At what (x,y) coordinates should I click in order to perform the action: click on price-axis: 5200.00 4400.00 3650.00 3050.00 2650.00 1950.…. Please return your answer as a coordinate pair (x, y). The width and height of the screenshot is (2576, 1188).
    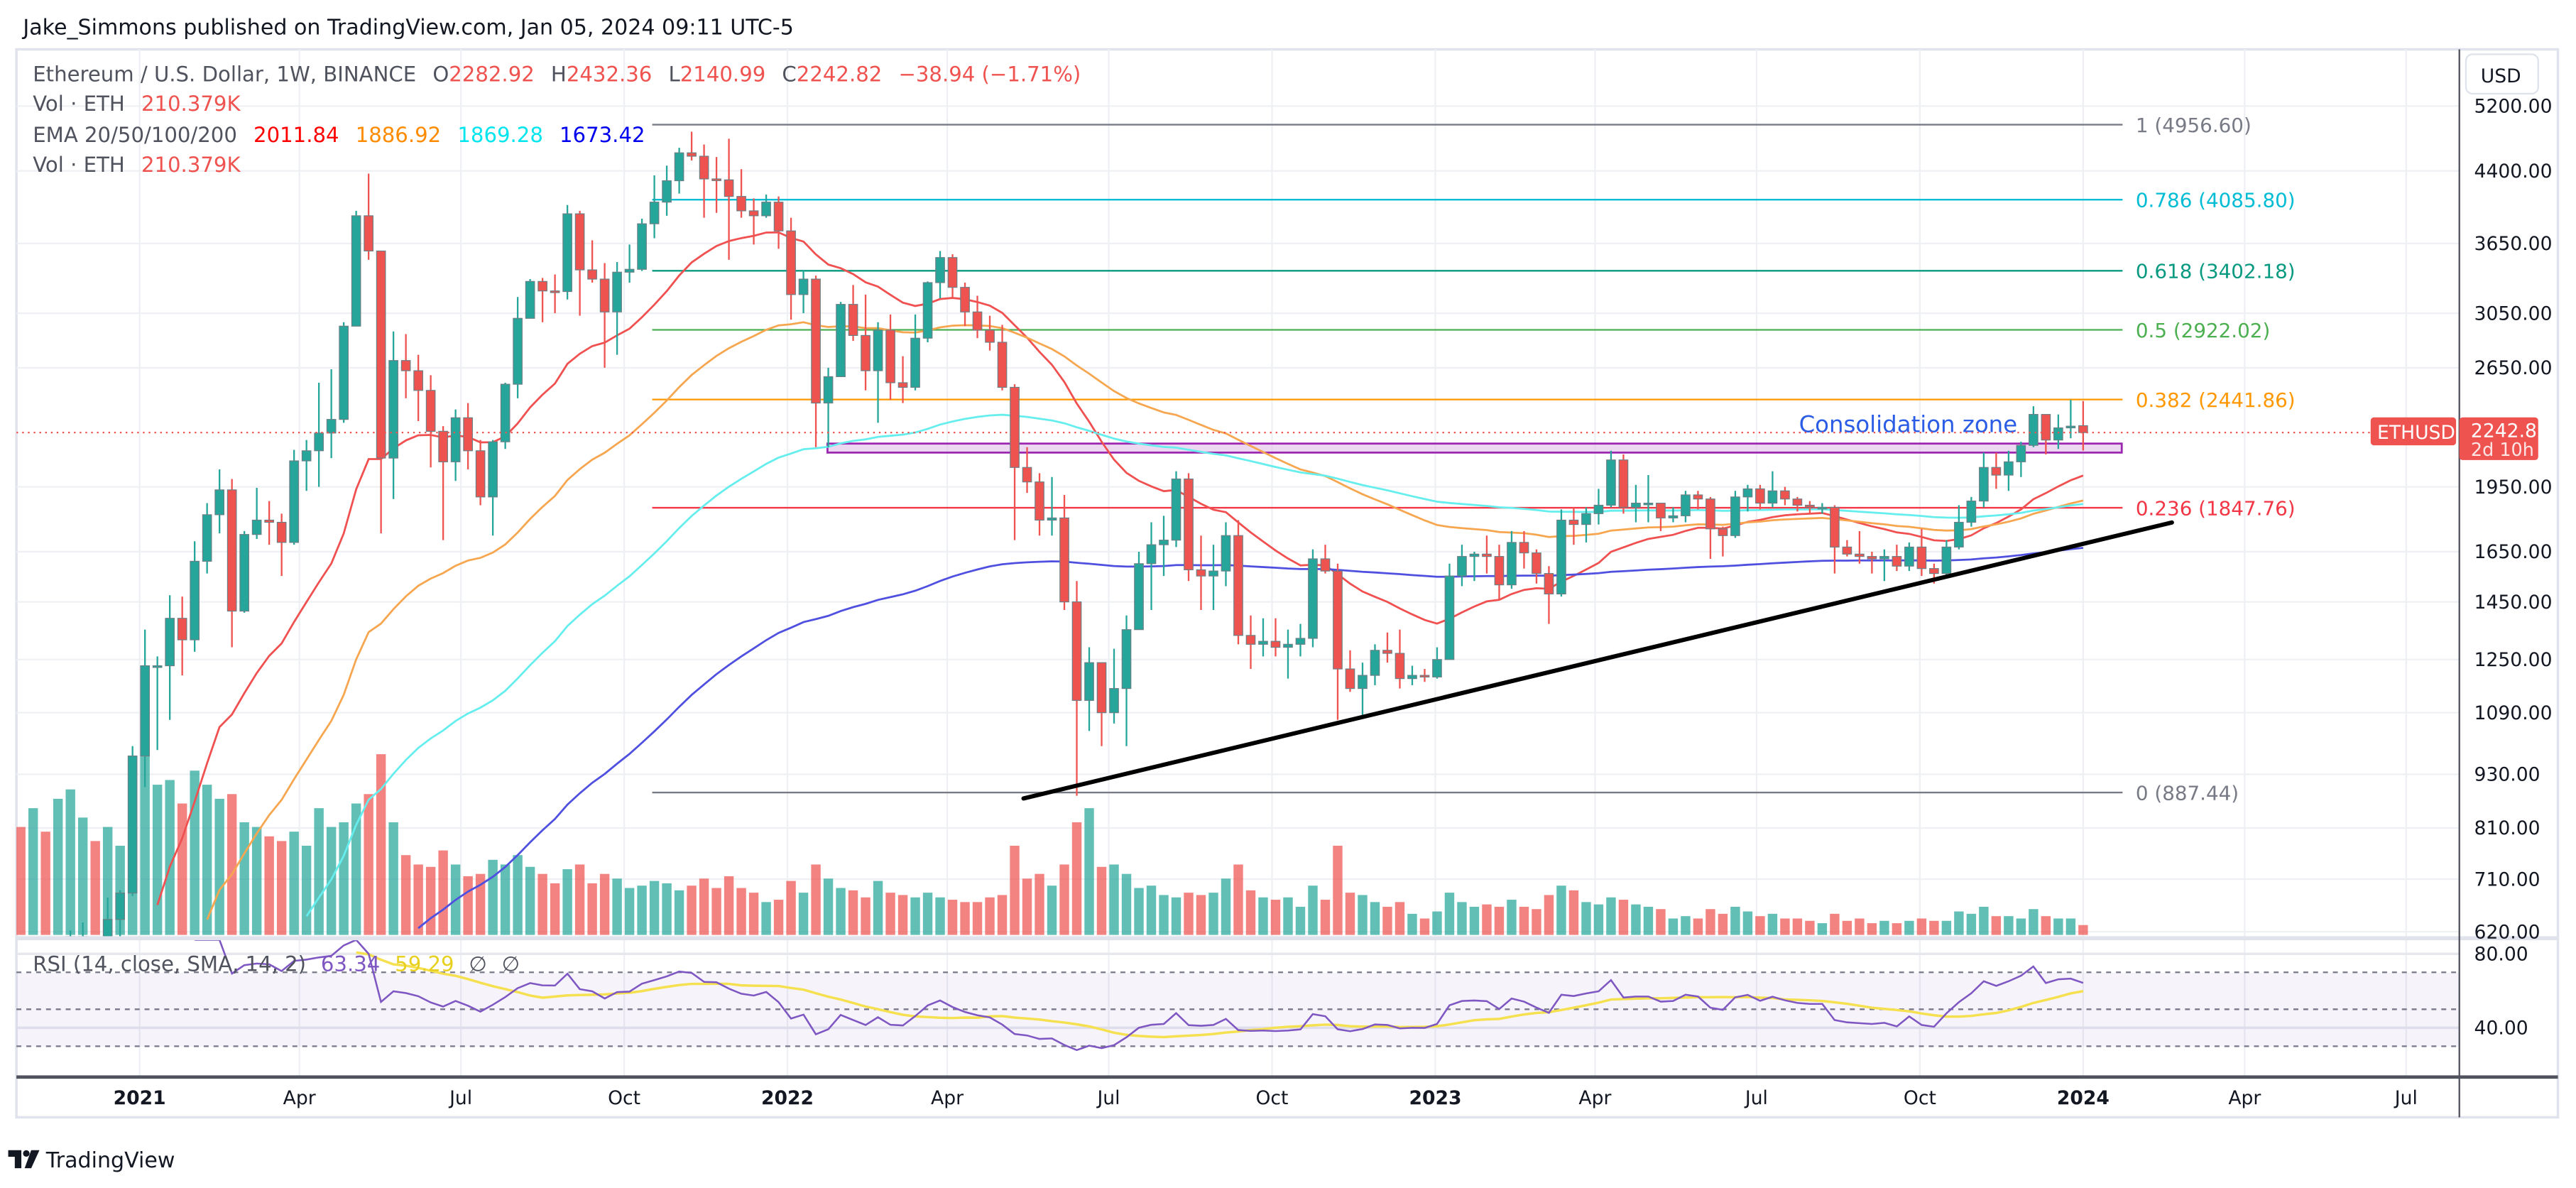
    Looking at the image, I should click on (2513, 568).